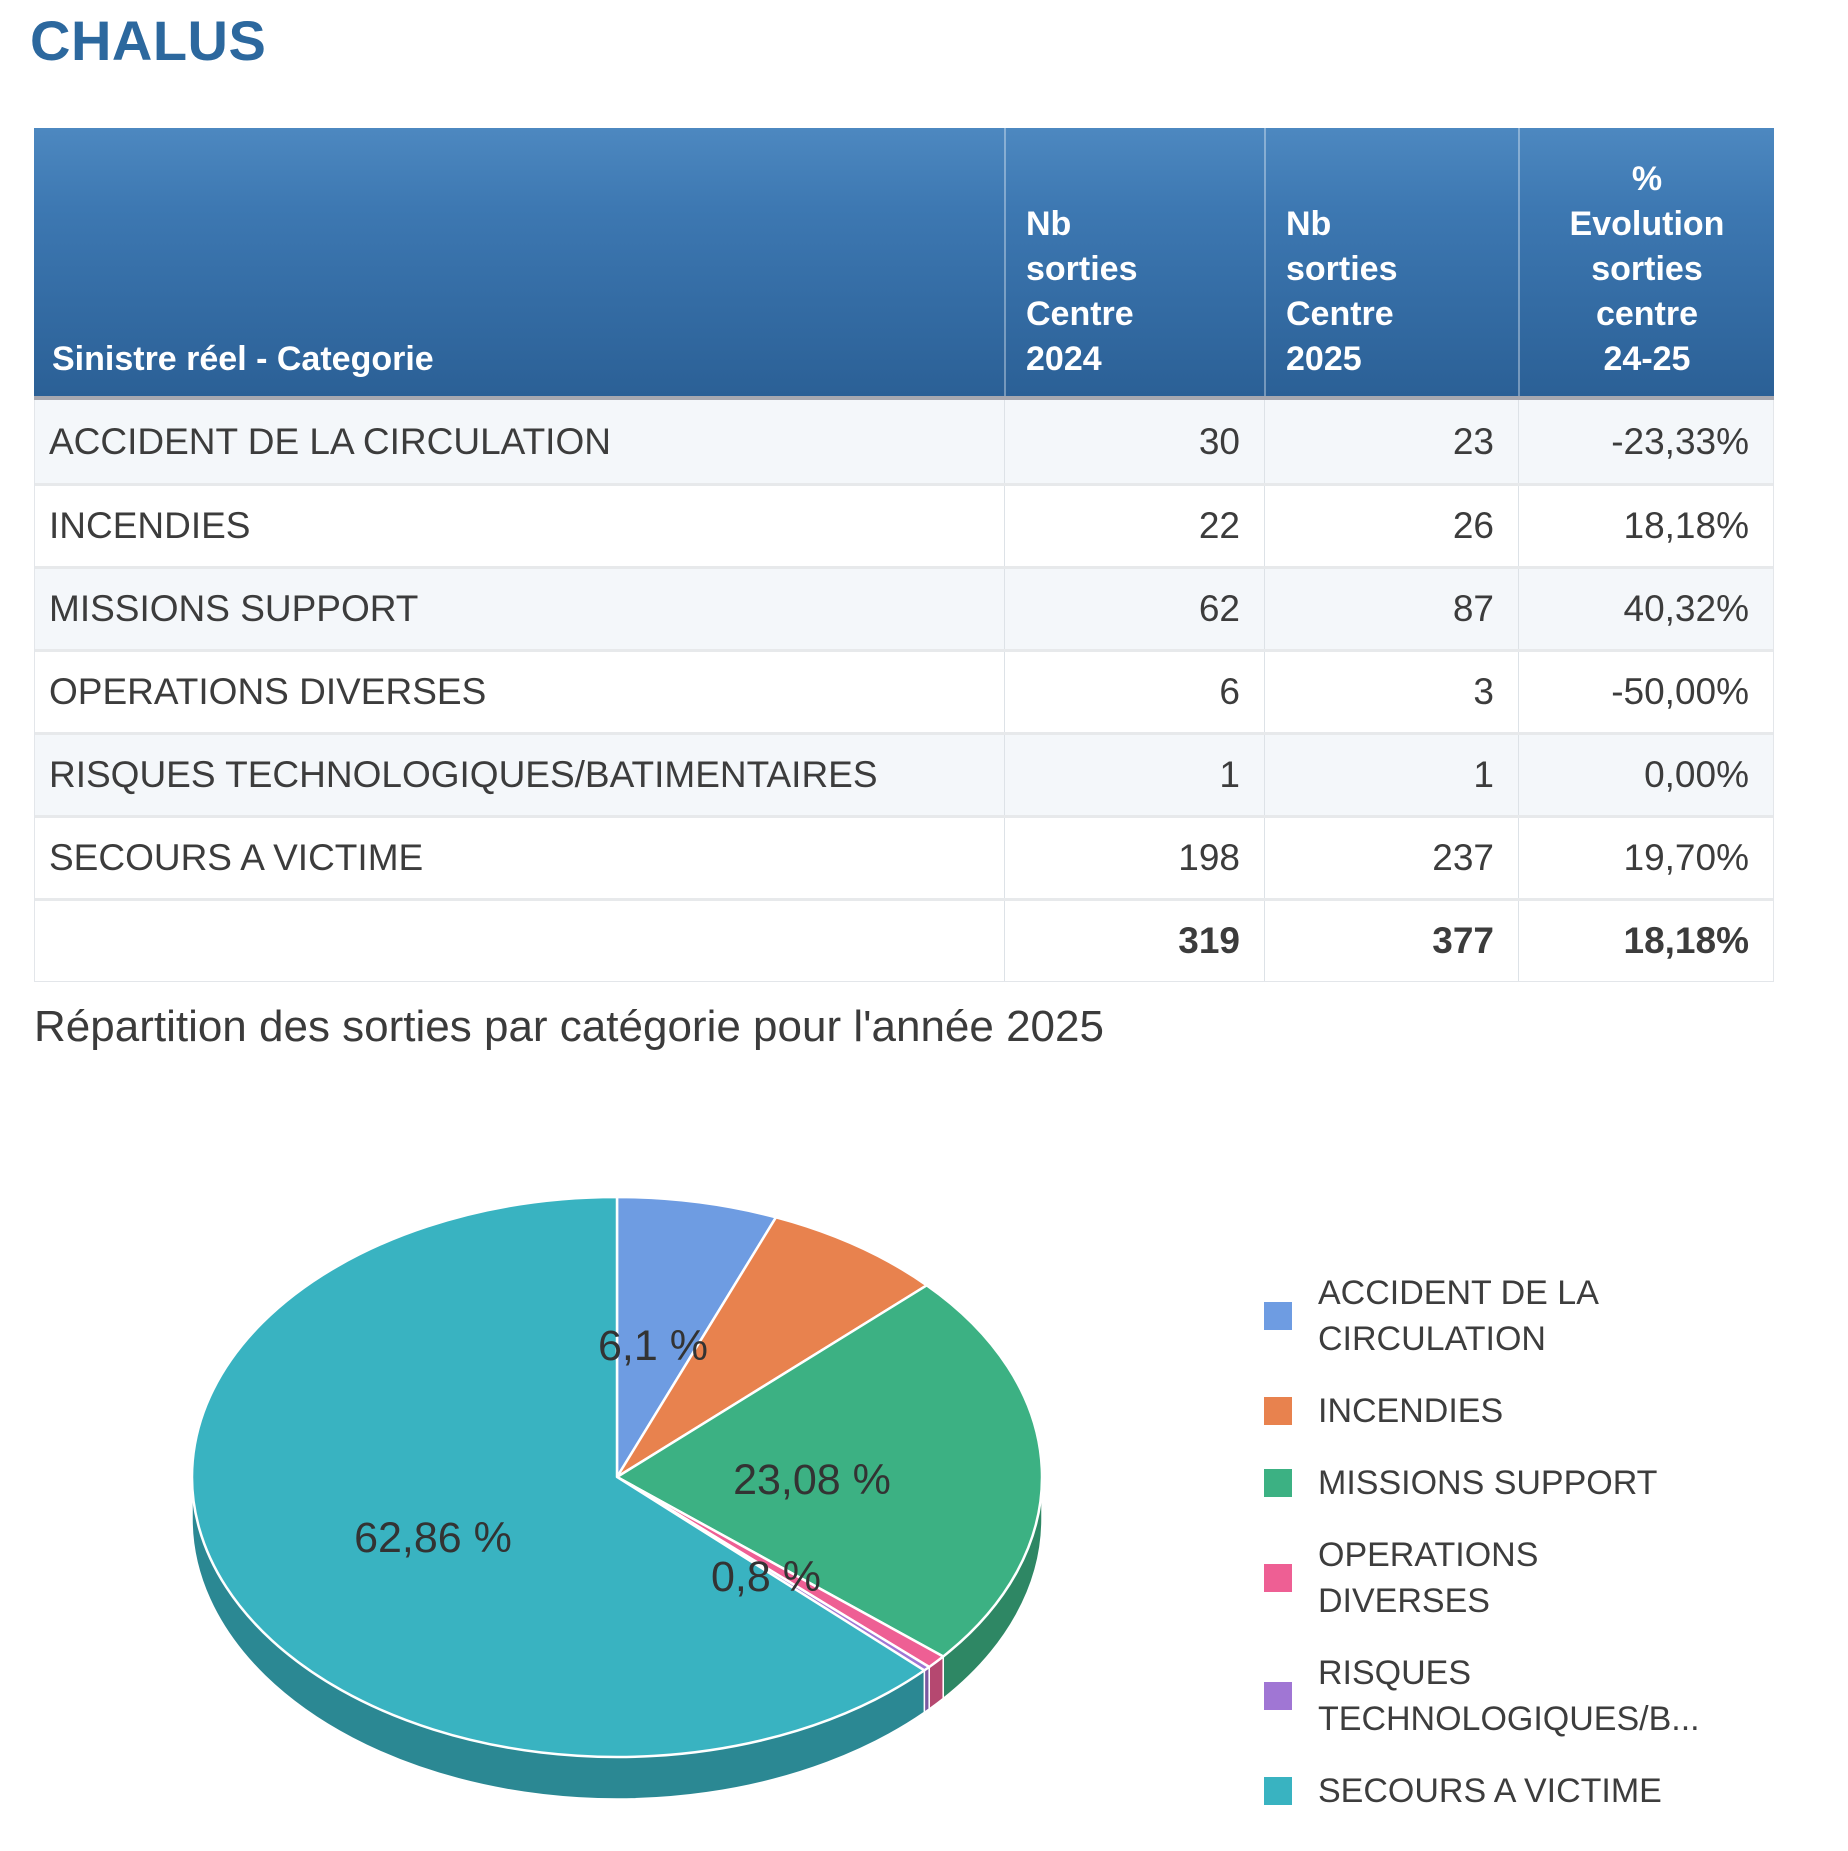 The height and width of the screenshot is (1851, 1848). Describe the element at coordinates (904, 856) in the screenshot. I see `table-row: SECOURS A VICTIME 198 237 19,70%` at that location.